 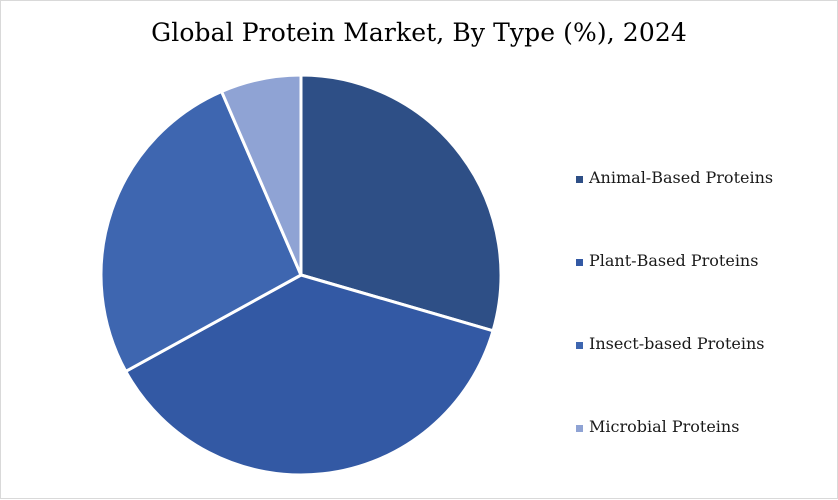 I want to click on legend-label: Animal-Based Proteins, so click(x=681, y=177).